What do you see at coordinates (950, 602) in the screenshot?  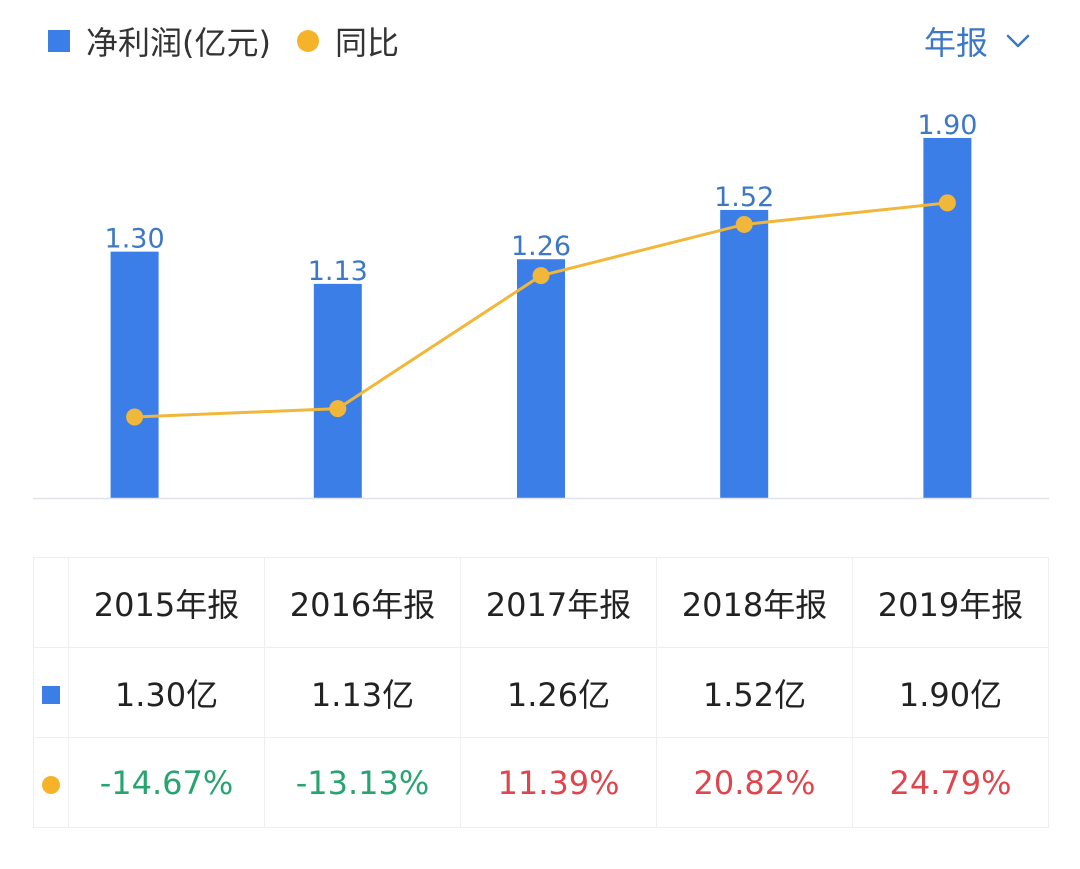 I see `table-header-cell: 2019年报` at bounding box center [950, 602].